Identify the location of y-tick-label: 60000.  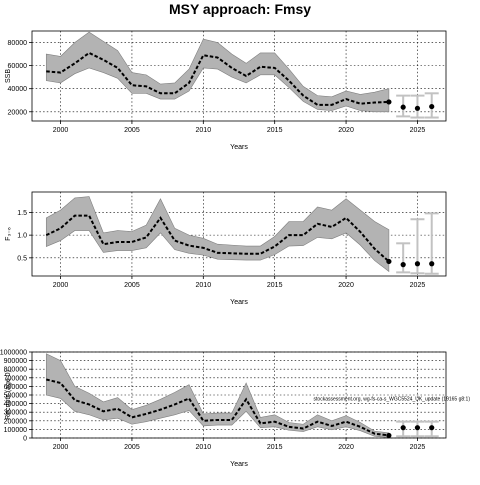
(18, 66).